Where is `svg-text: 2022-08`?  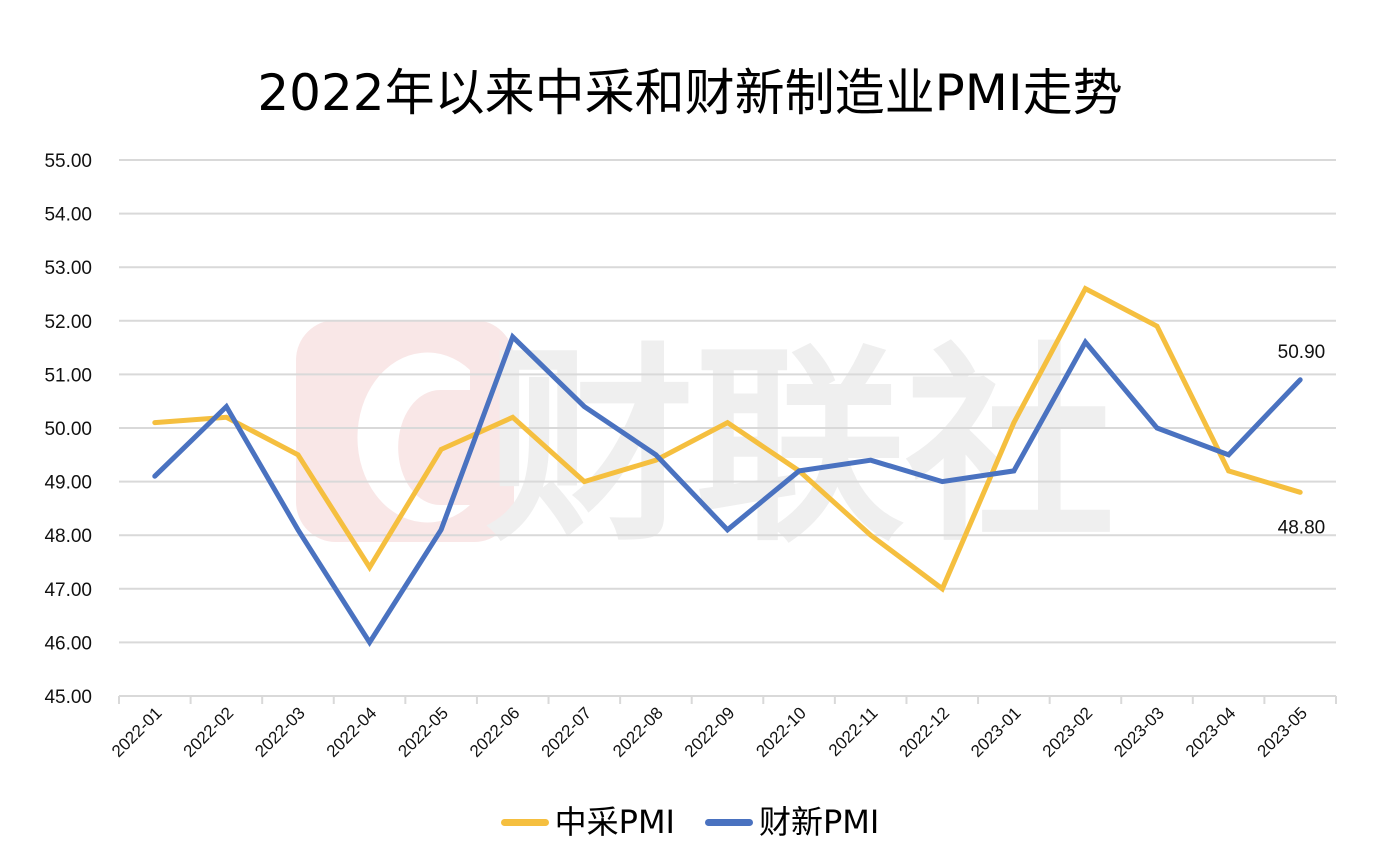
svg-text: 2022-08 is located at coordinates (638, 732).